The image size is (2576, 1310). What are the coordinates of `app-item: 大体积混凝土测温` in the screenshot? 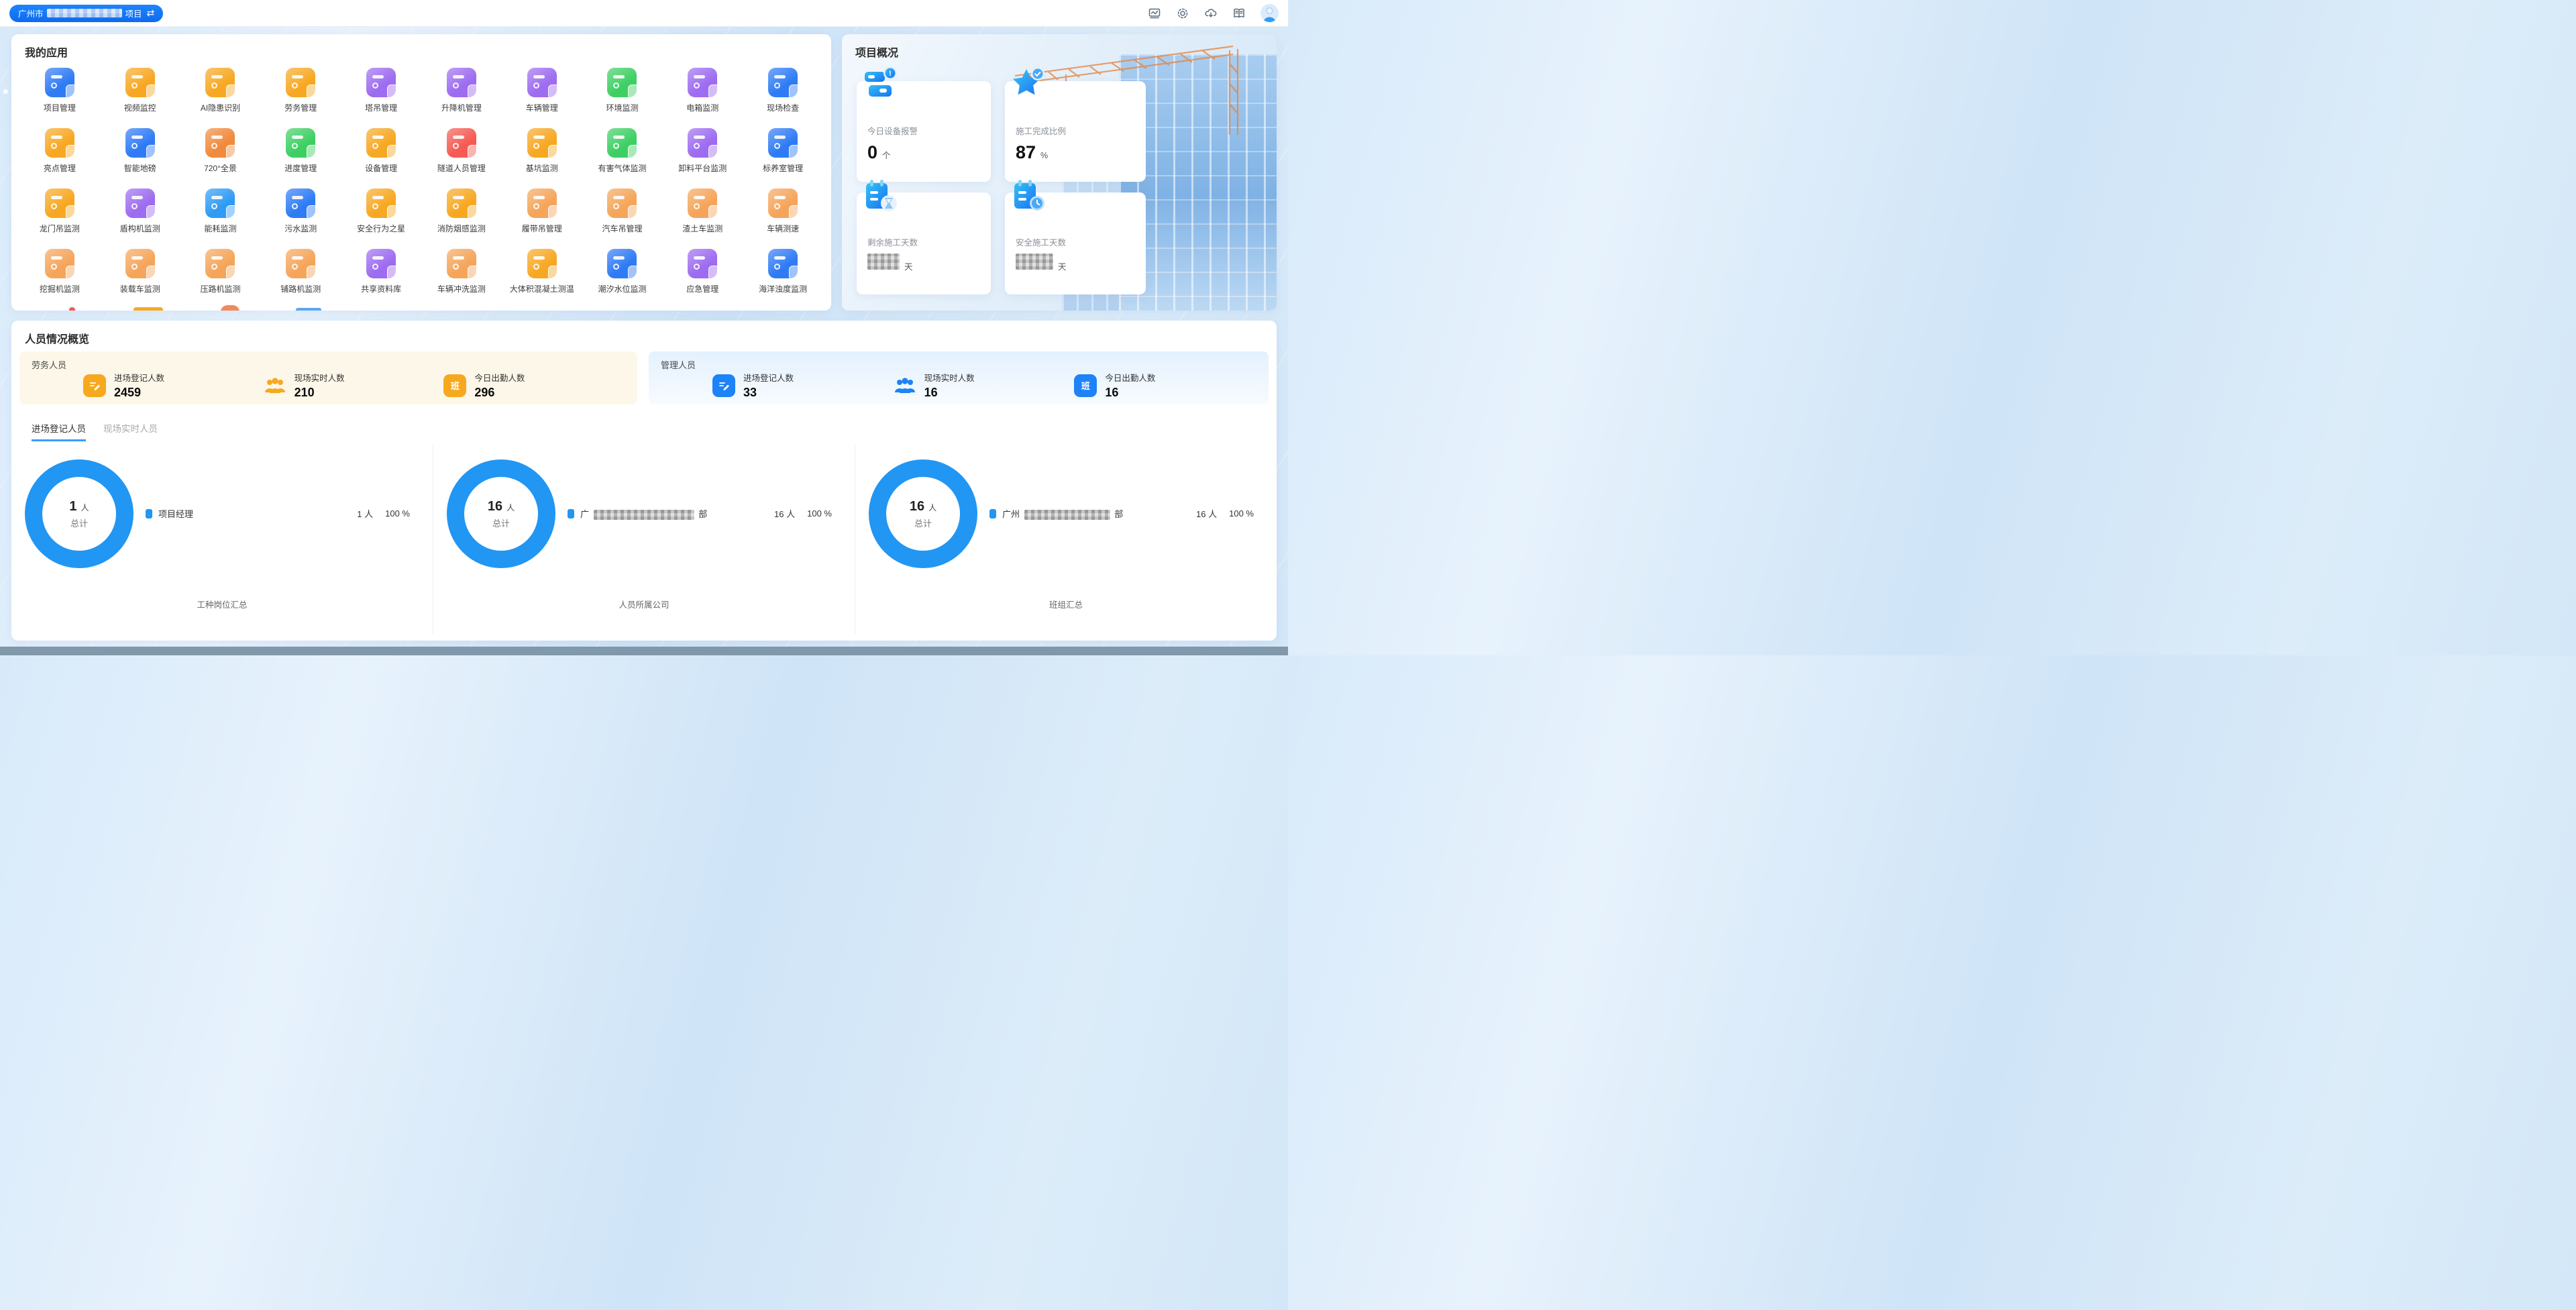 It's located at (542, 273).